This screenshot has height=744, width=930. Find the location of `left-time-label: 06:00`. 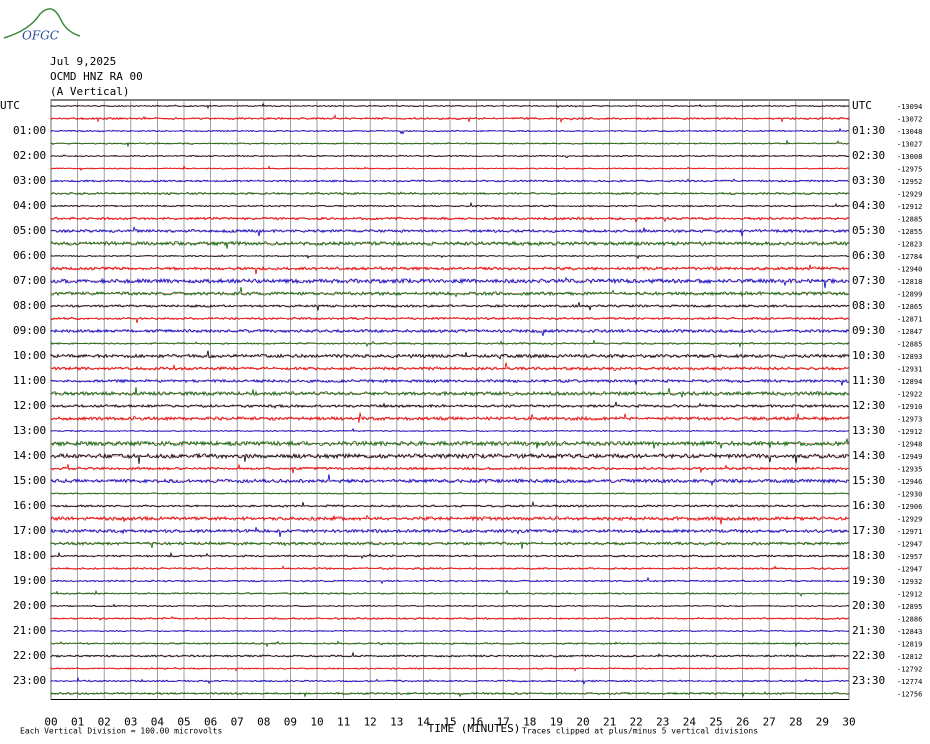

left-time-label: 06:00 is located at coordinates (29, 255).